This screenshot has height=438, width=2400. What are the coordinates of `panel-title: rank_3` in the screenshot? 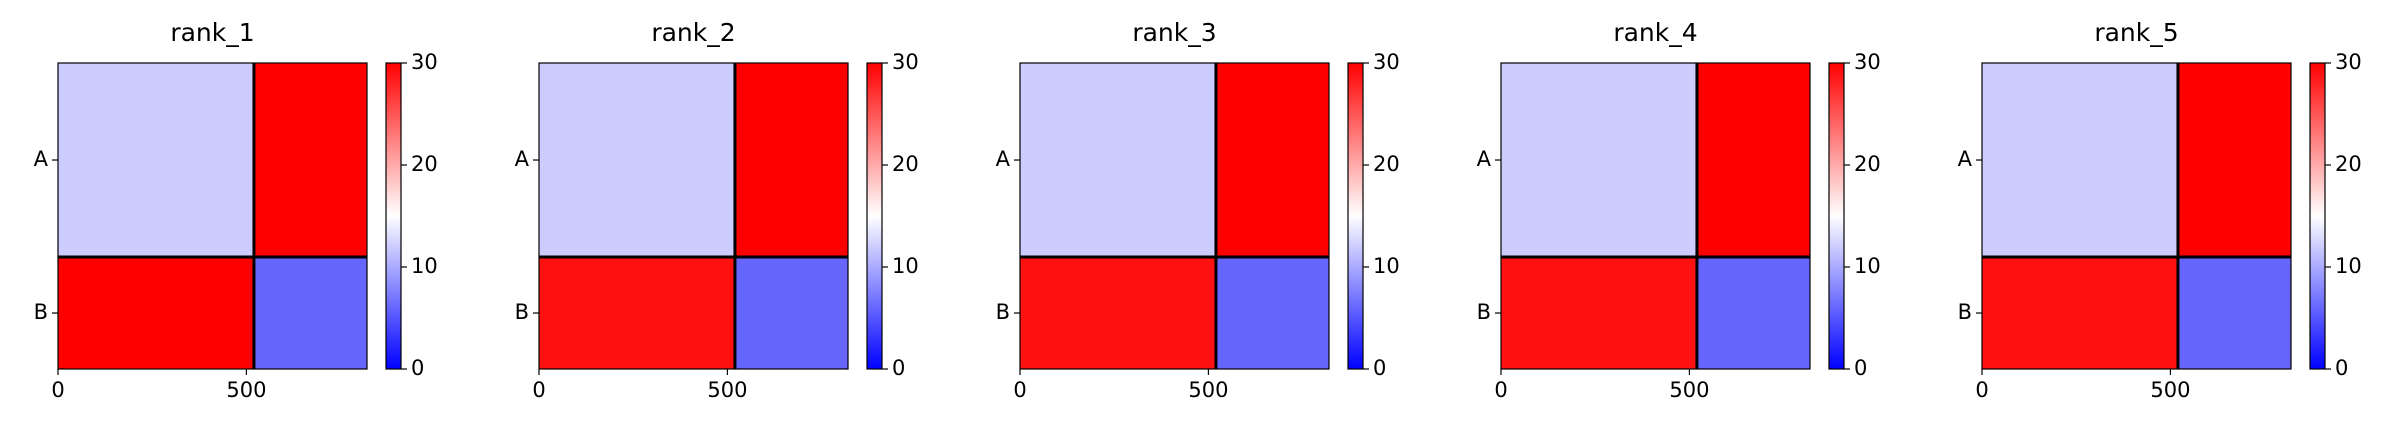 It's located at (1174, 32).